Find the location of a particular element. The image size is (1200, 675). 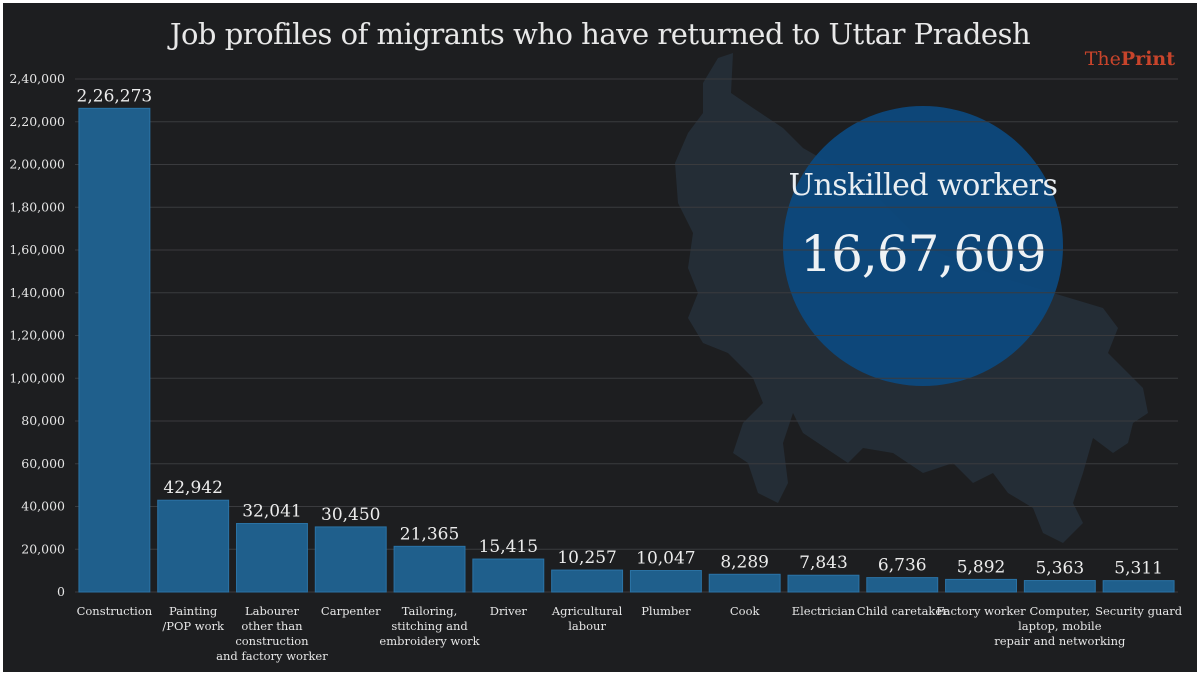

category-label-line: Cook is located at coordinates (745, 611).